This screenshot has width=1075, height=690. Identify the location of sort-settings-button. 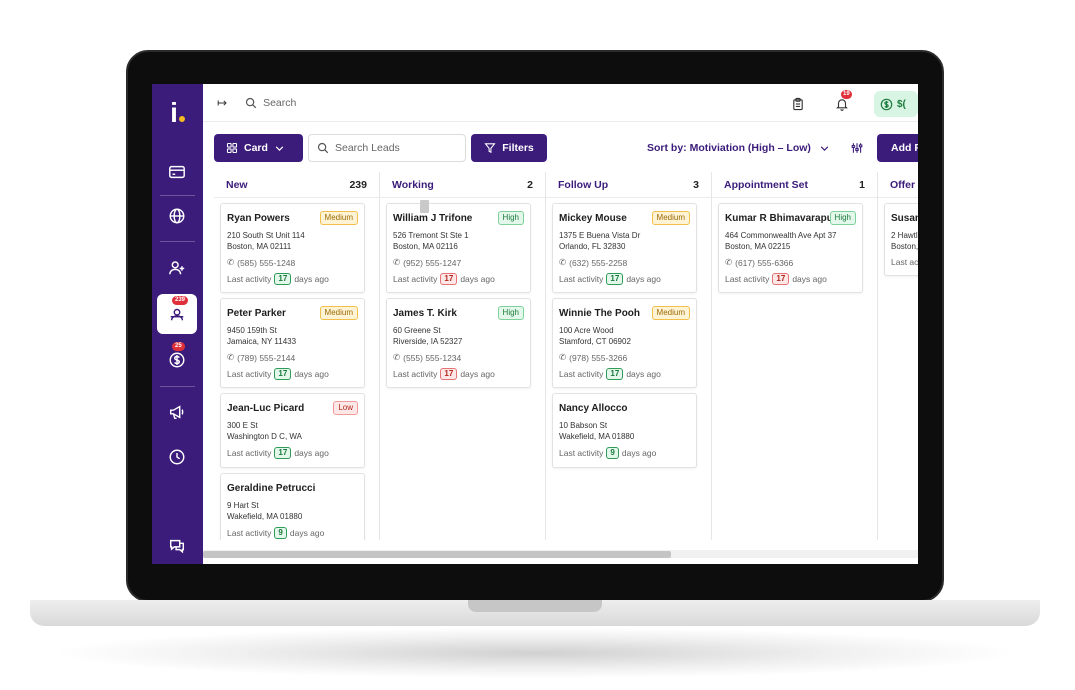
(857, 150).